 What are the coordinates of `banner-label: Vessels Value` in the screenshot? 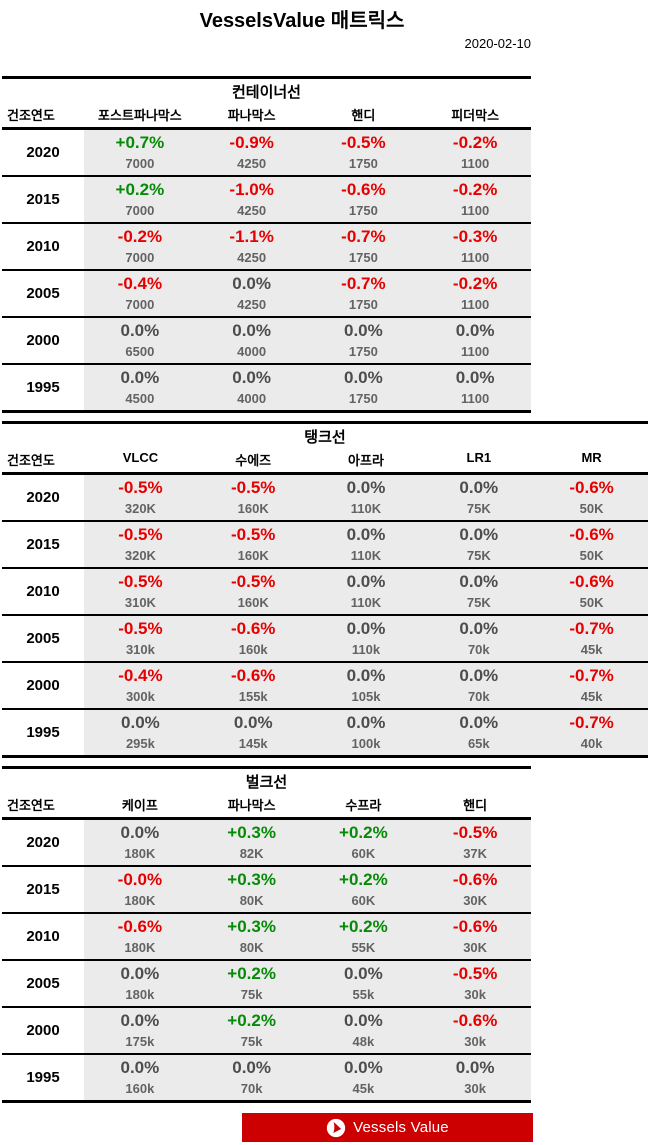 It's located at (401, 1127).